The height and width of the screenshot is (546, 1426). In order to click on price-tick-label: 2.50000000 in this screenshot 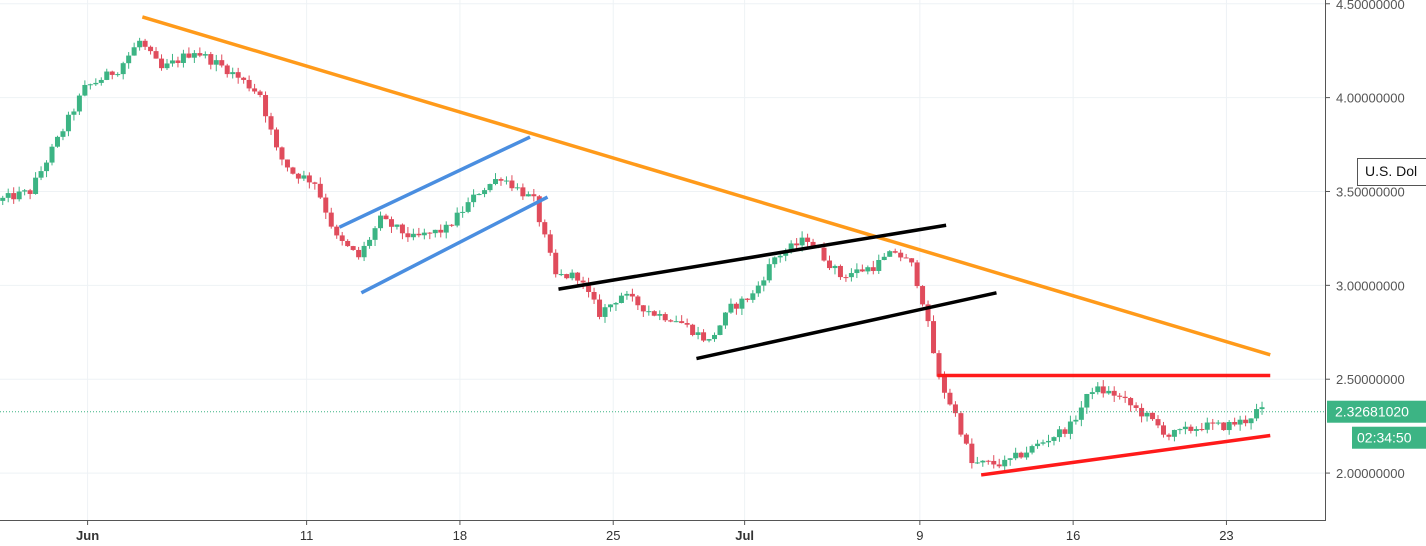, I will do `click(1370, 379)`.